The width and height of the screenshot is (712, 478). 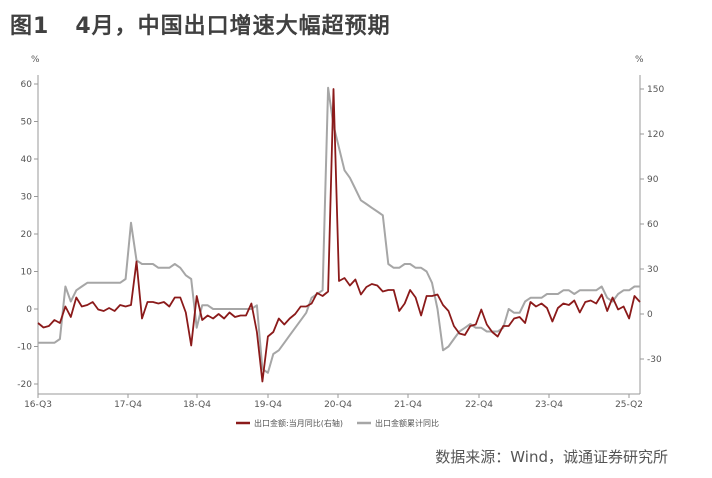 What do you see at coordinates (655, 135) in the screenshot?
I see `right-tick-label: 120` at bounding box center [655, 135].